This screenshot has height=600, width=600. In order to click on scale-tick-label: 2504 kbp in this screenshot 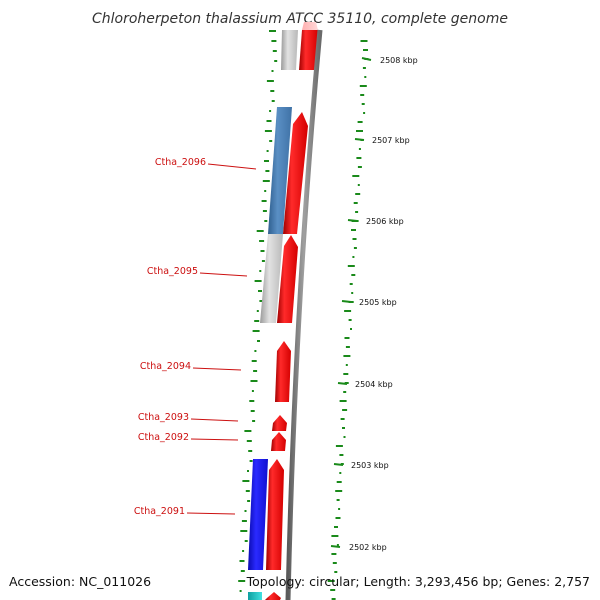, I will do `click(374, 384)`.